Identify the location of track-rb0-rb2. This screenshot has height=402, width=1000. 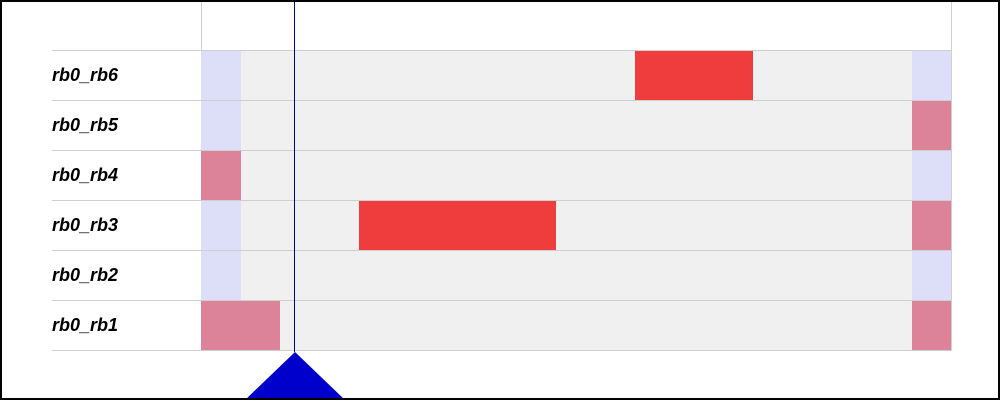
(576, 275).